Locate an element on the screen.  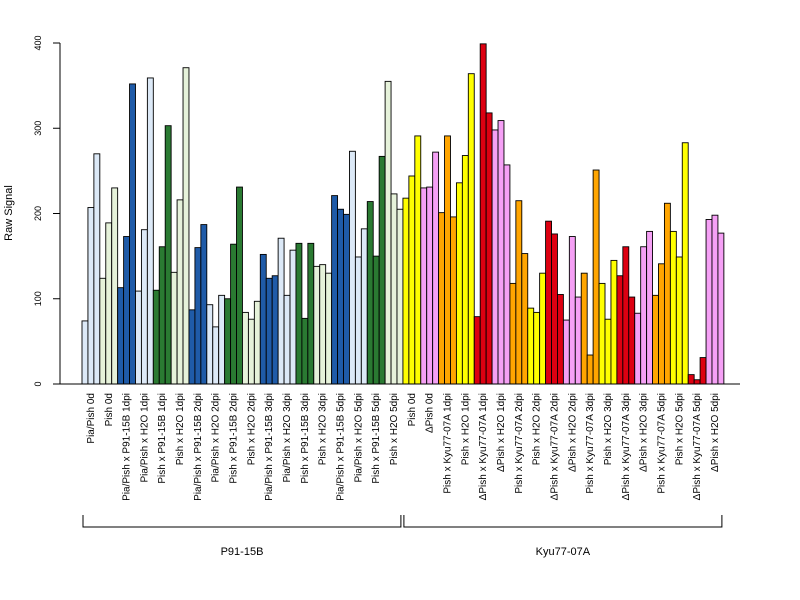
x-tick-label: Pia/Pish x H2O 2dpi is located at coordinates (216, 438).